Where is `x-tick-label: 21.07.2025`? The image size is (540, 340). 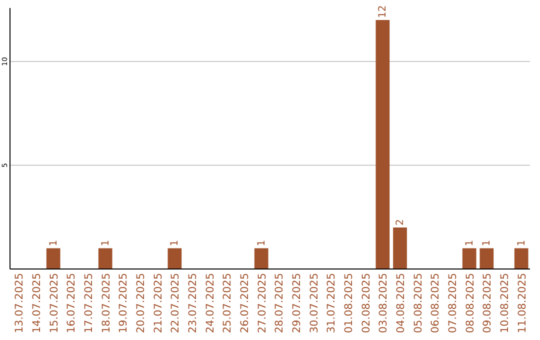 x-tick-label: 21.07.2025 is located at coordinates (158, 303).